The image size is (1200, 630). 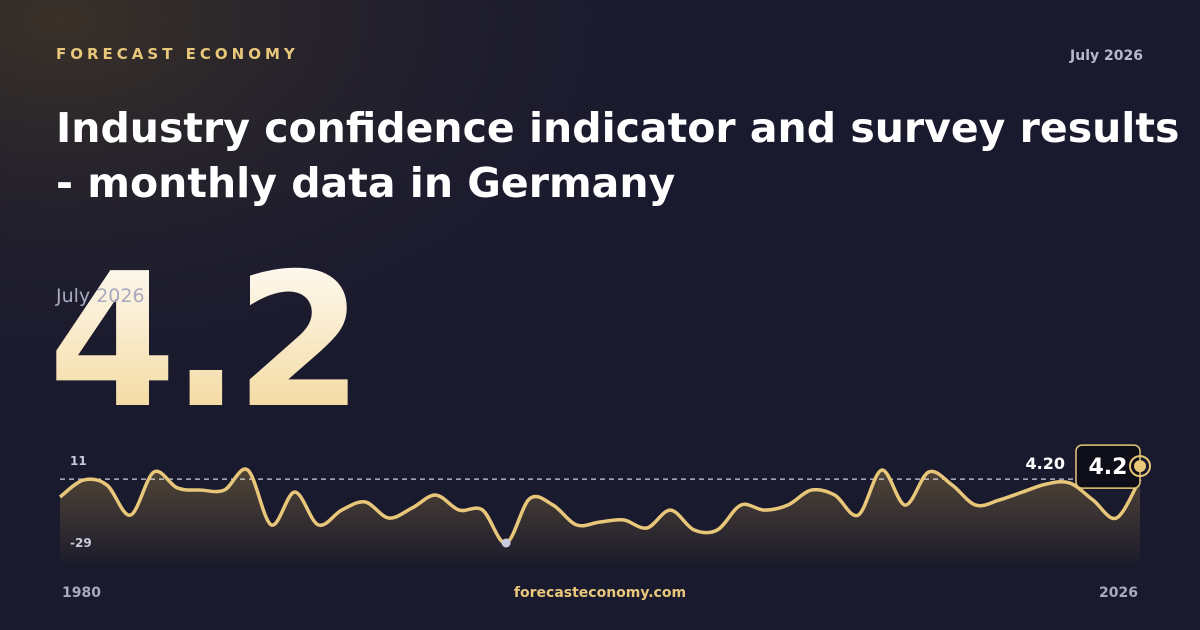 I want to click on y-tick-label: 11, so click(x=78, y=461).